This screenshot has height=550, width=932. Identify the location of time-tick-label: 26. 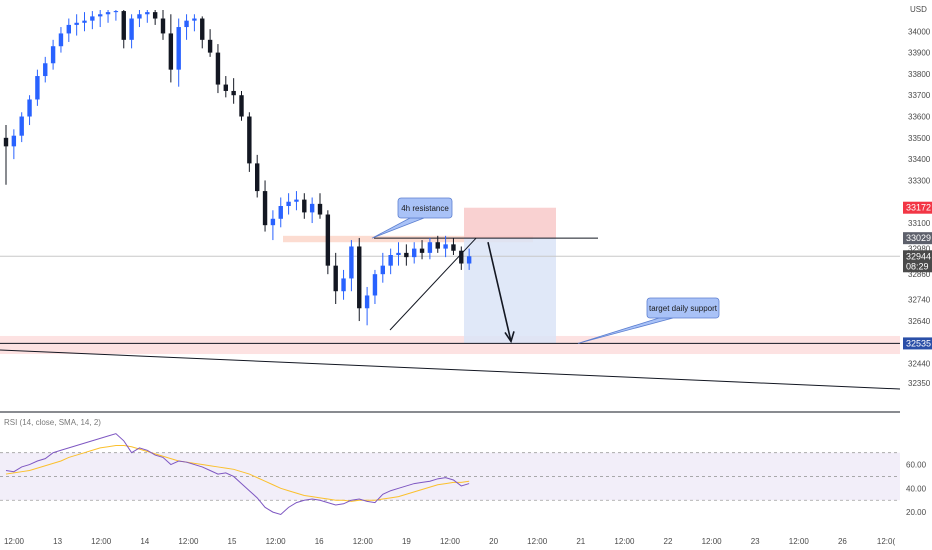
(842, 541).